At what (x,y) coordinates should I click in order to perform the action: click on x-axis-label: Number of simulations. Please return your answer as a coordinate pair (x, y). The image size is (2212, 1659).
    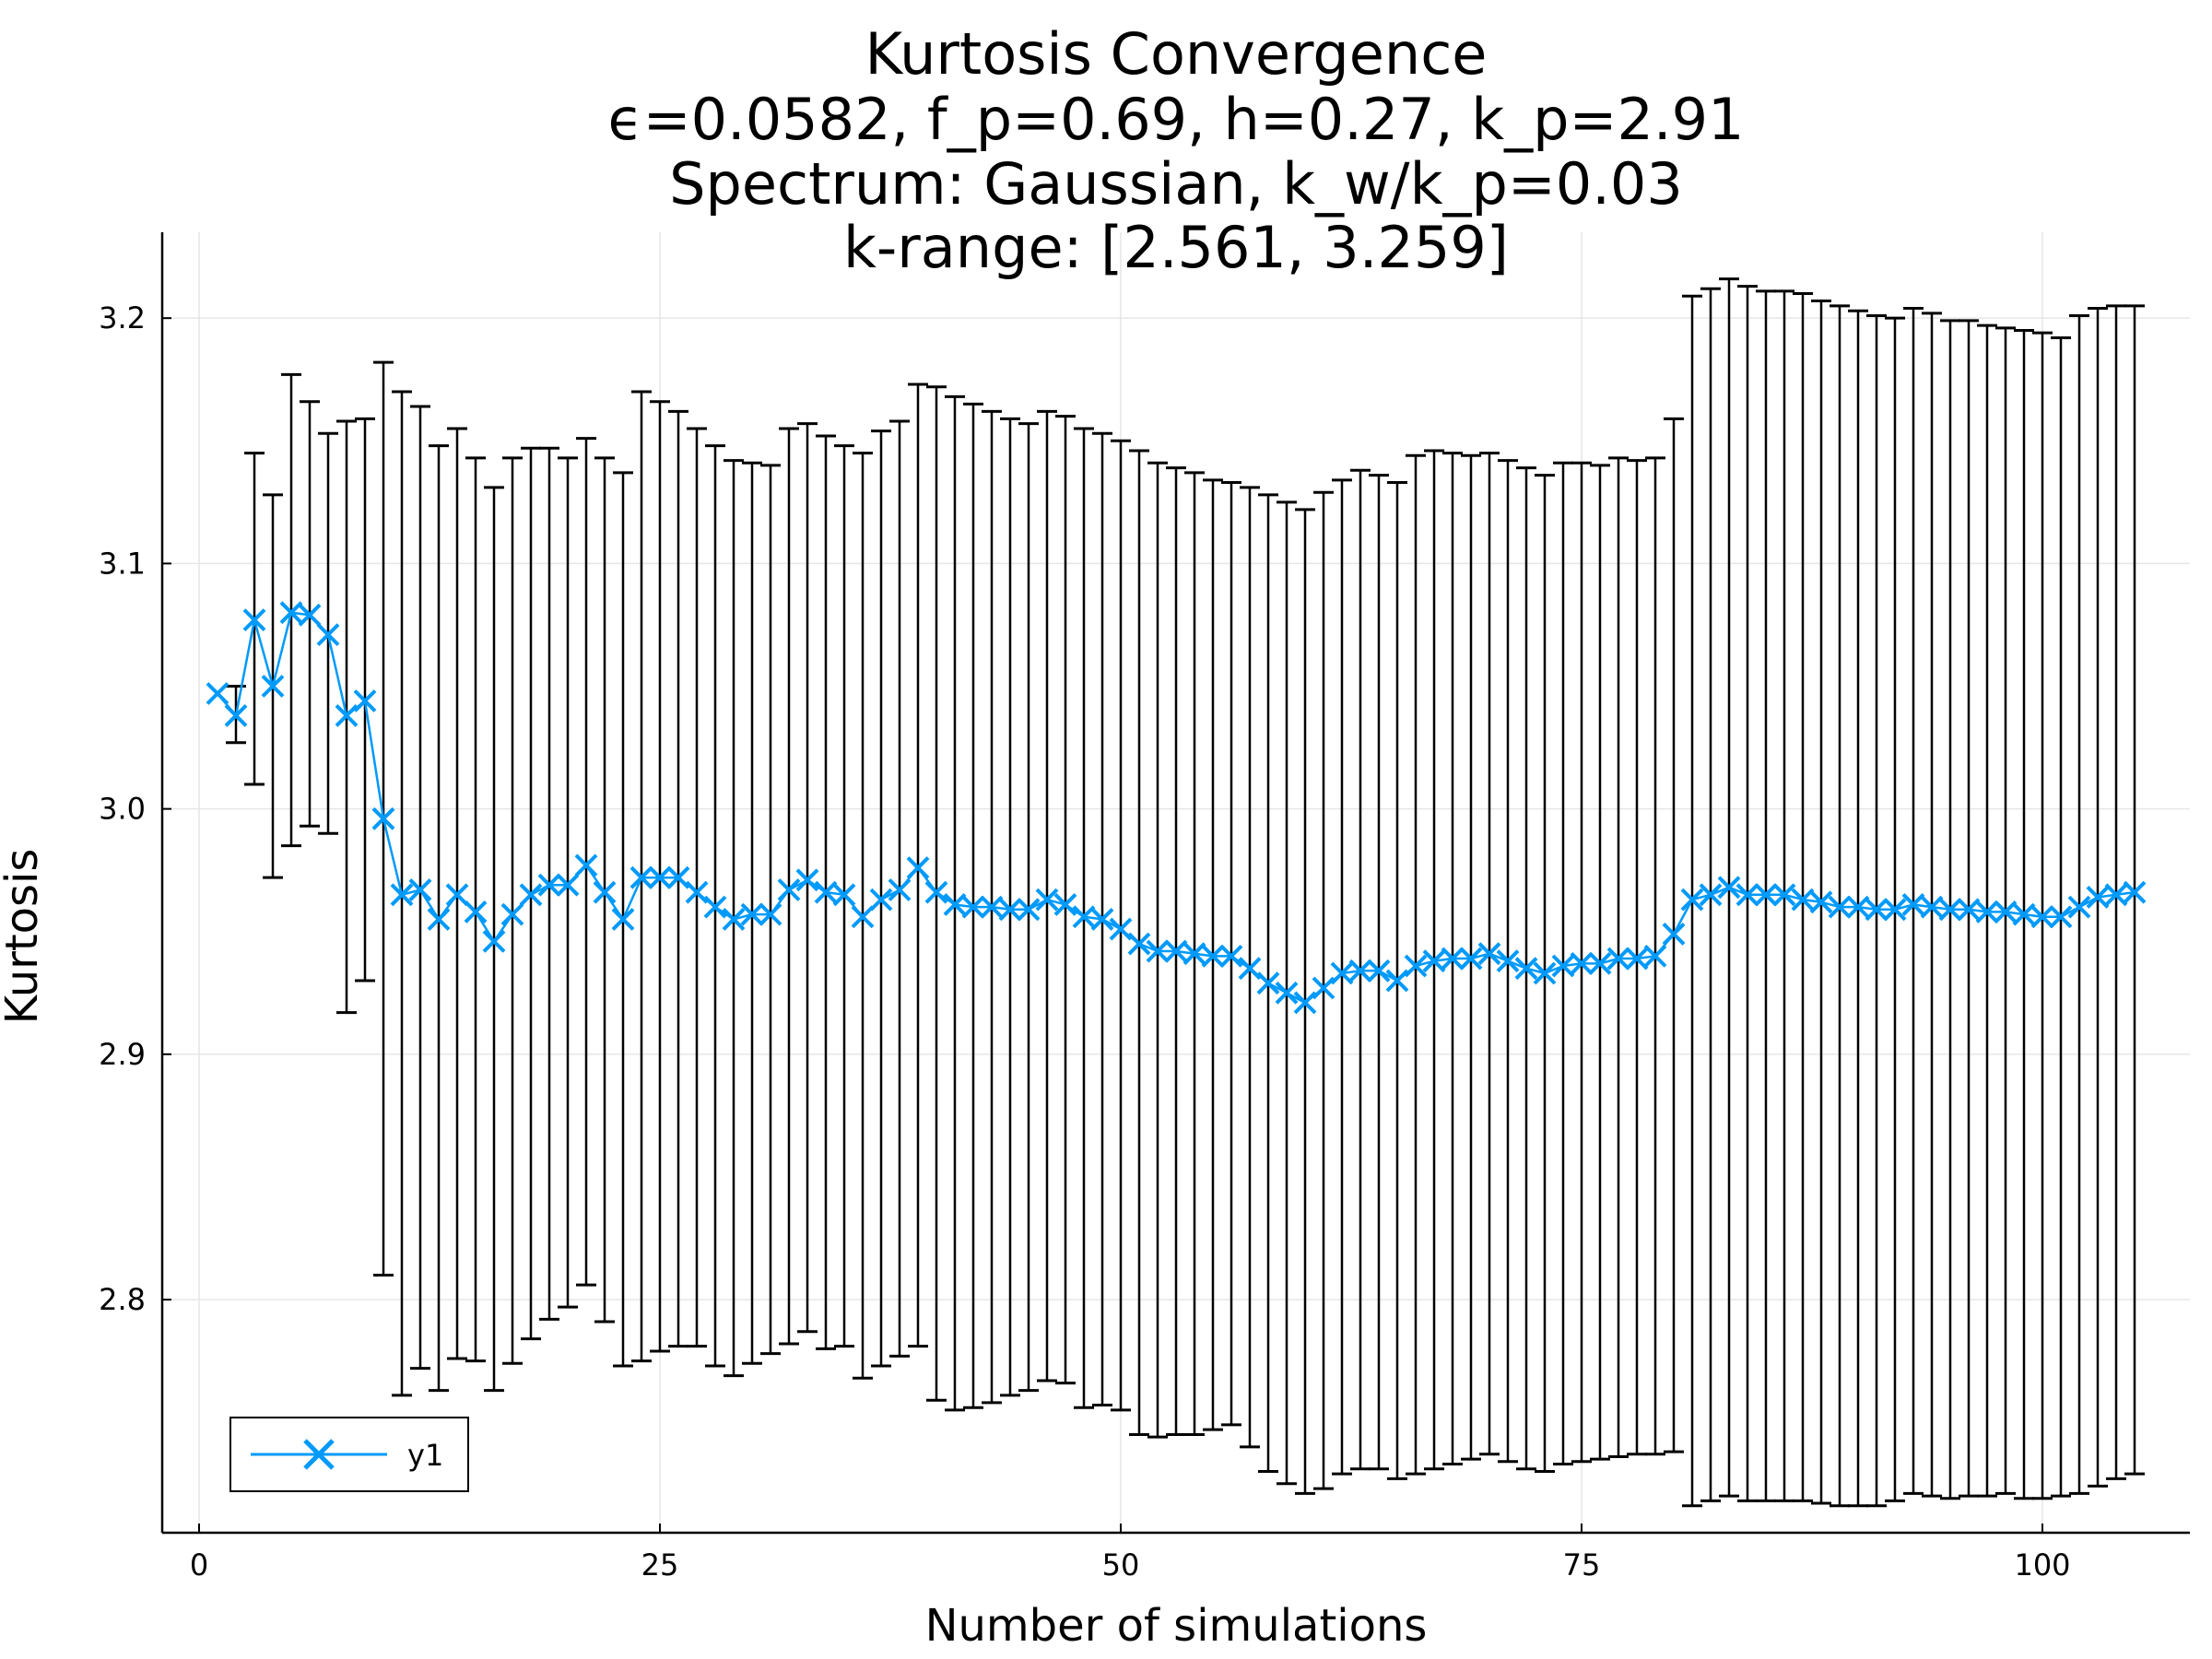
    Looking at the image, I should click on (1176, 1626).